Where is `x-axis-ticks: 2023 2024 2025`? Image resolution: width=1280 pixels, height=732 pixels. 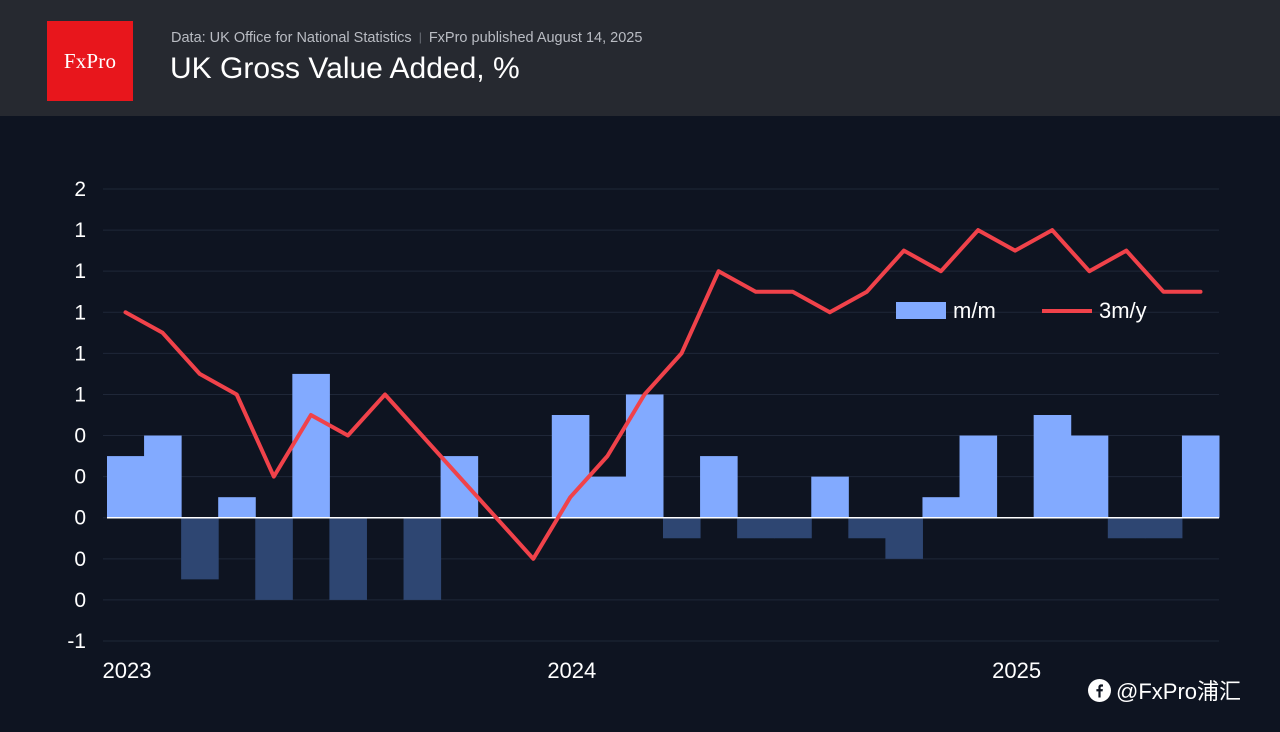
x-axis-ticks: 2023 2024 2025 is located at coordinates (572, 670).